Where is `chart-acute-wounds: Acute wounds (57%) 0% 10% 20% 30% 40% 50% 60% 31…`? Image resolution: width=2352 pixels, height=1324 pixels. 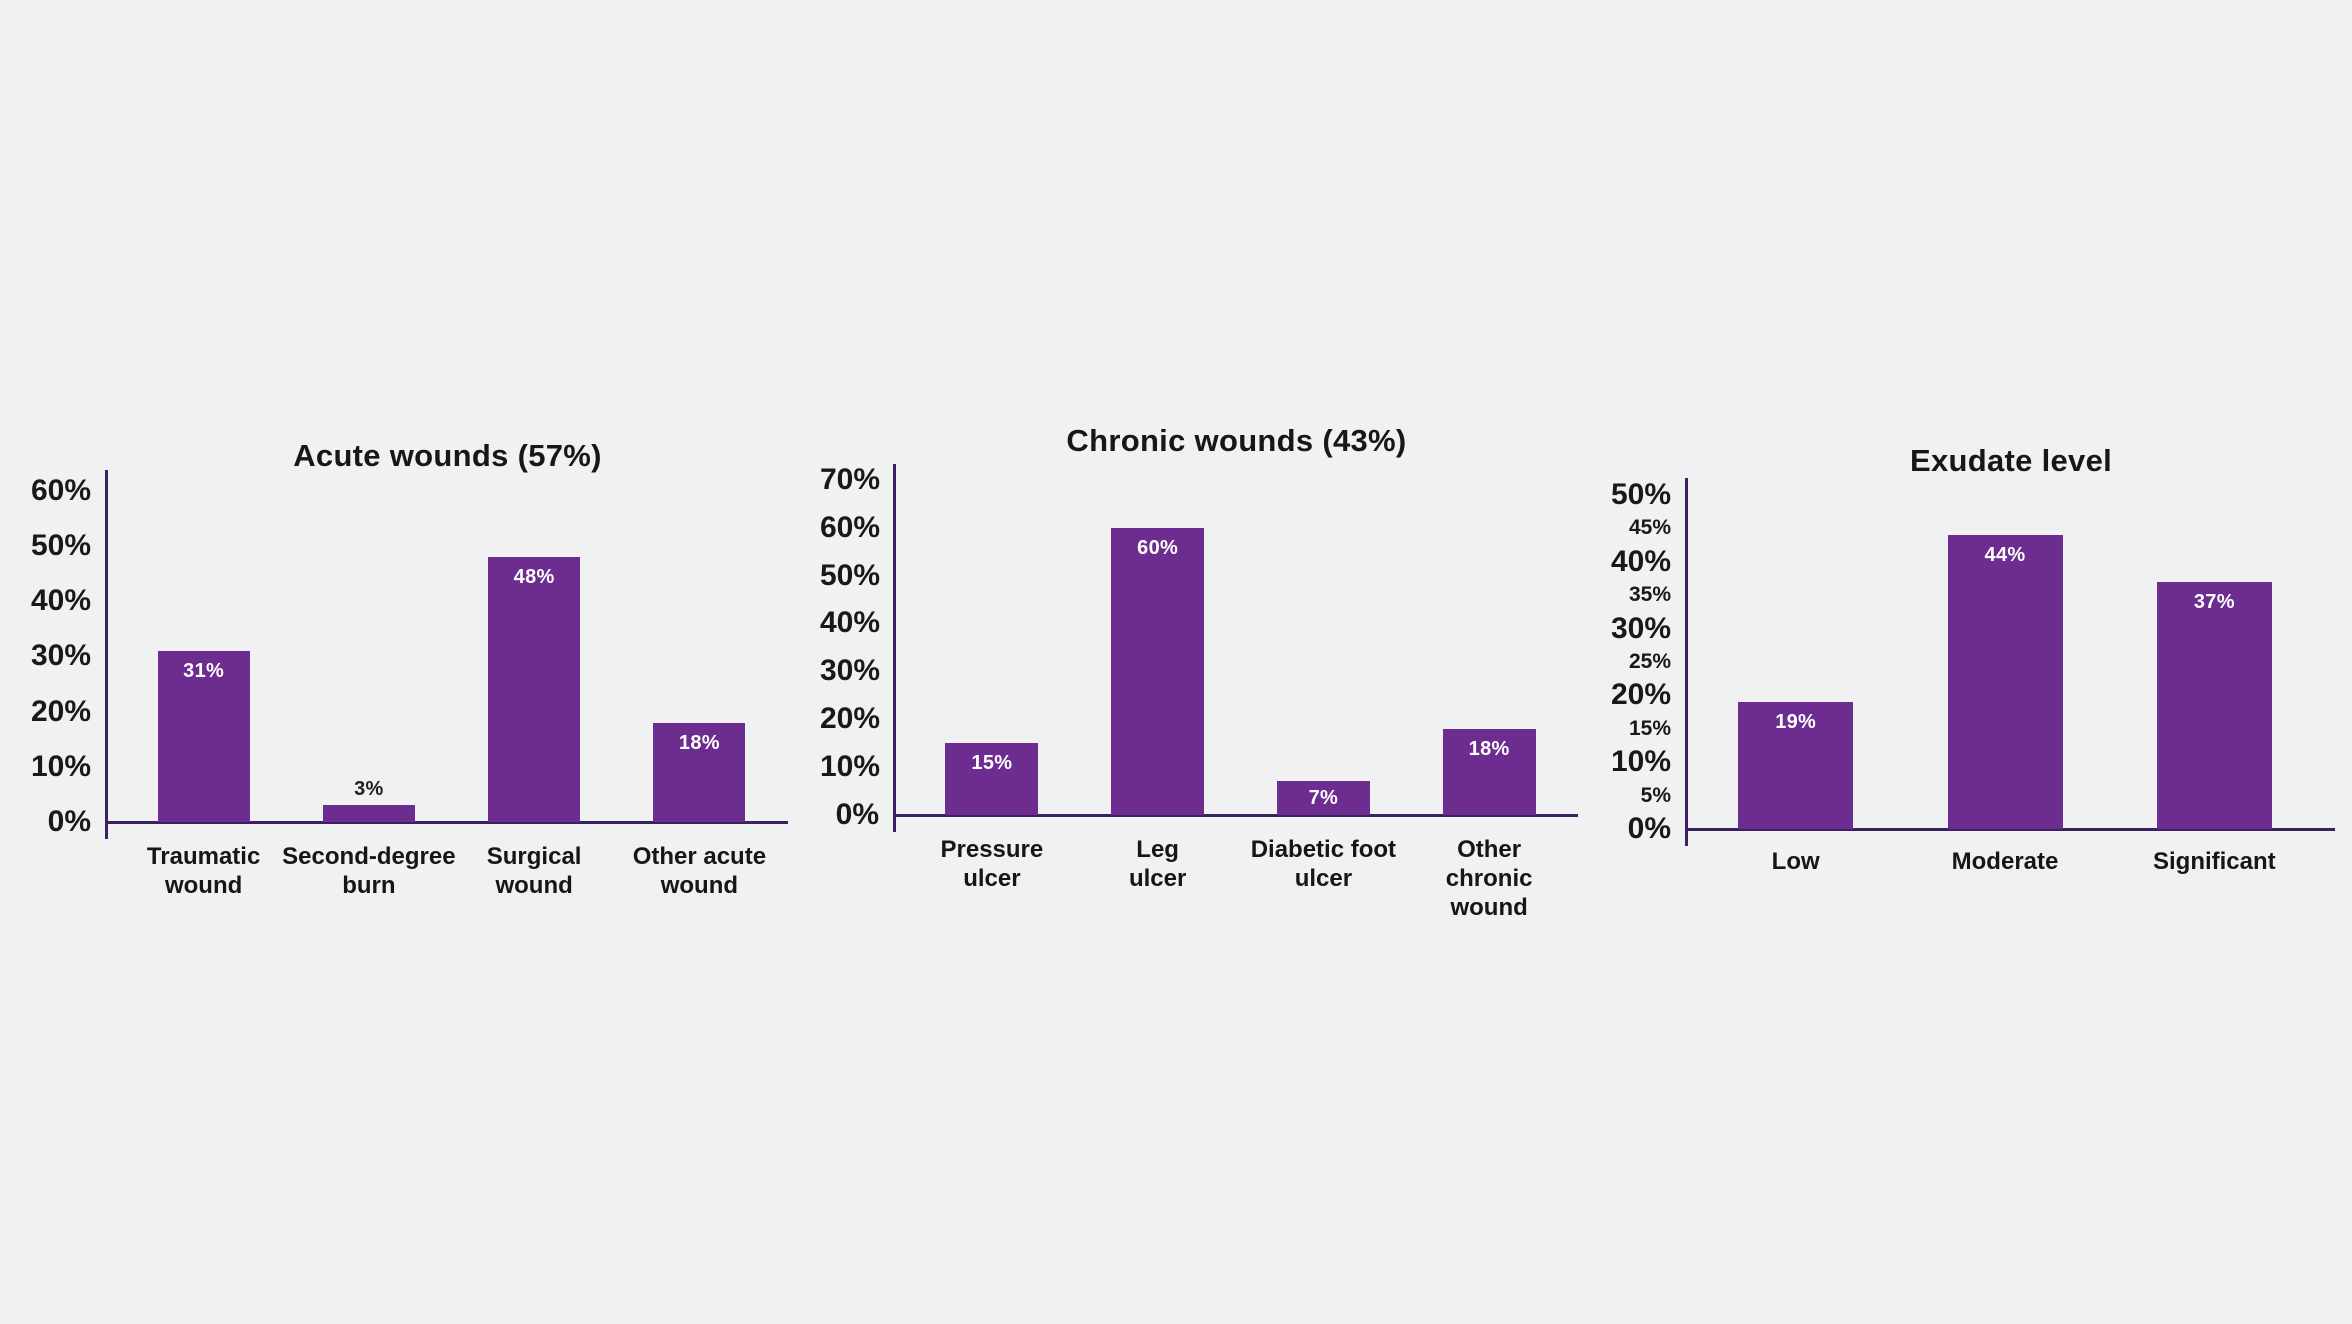
chart-acute-wounds: Acute wounds (57%) 0% 10% 20% 30% 40% 50% 60% 31… is located at coordinates (415, 671).